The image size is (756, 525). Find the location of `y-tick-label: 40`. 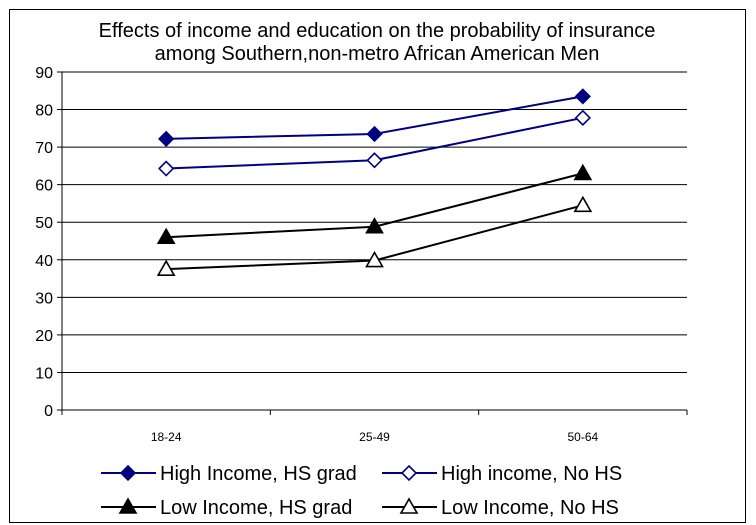

y-tick-label: 40 is located at coordinates (44, 261).